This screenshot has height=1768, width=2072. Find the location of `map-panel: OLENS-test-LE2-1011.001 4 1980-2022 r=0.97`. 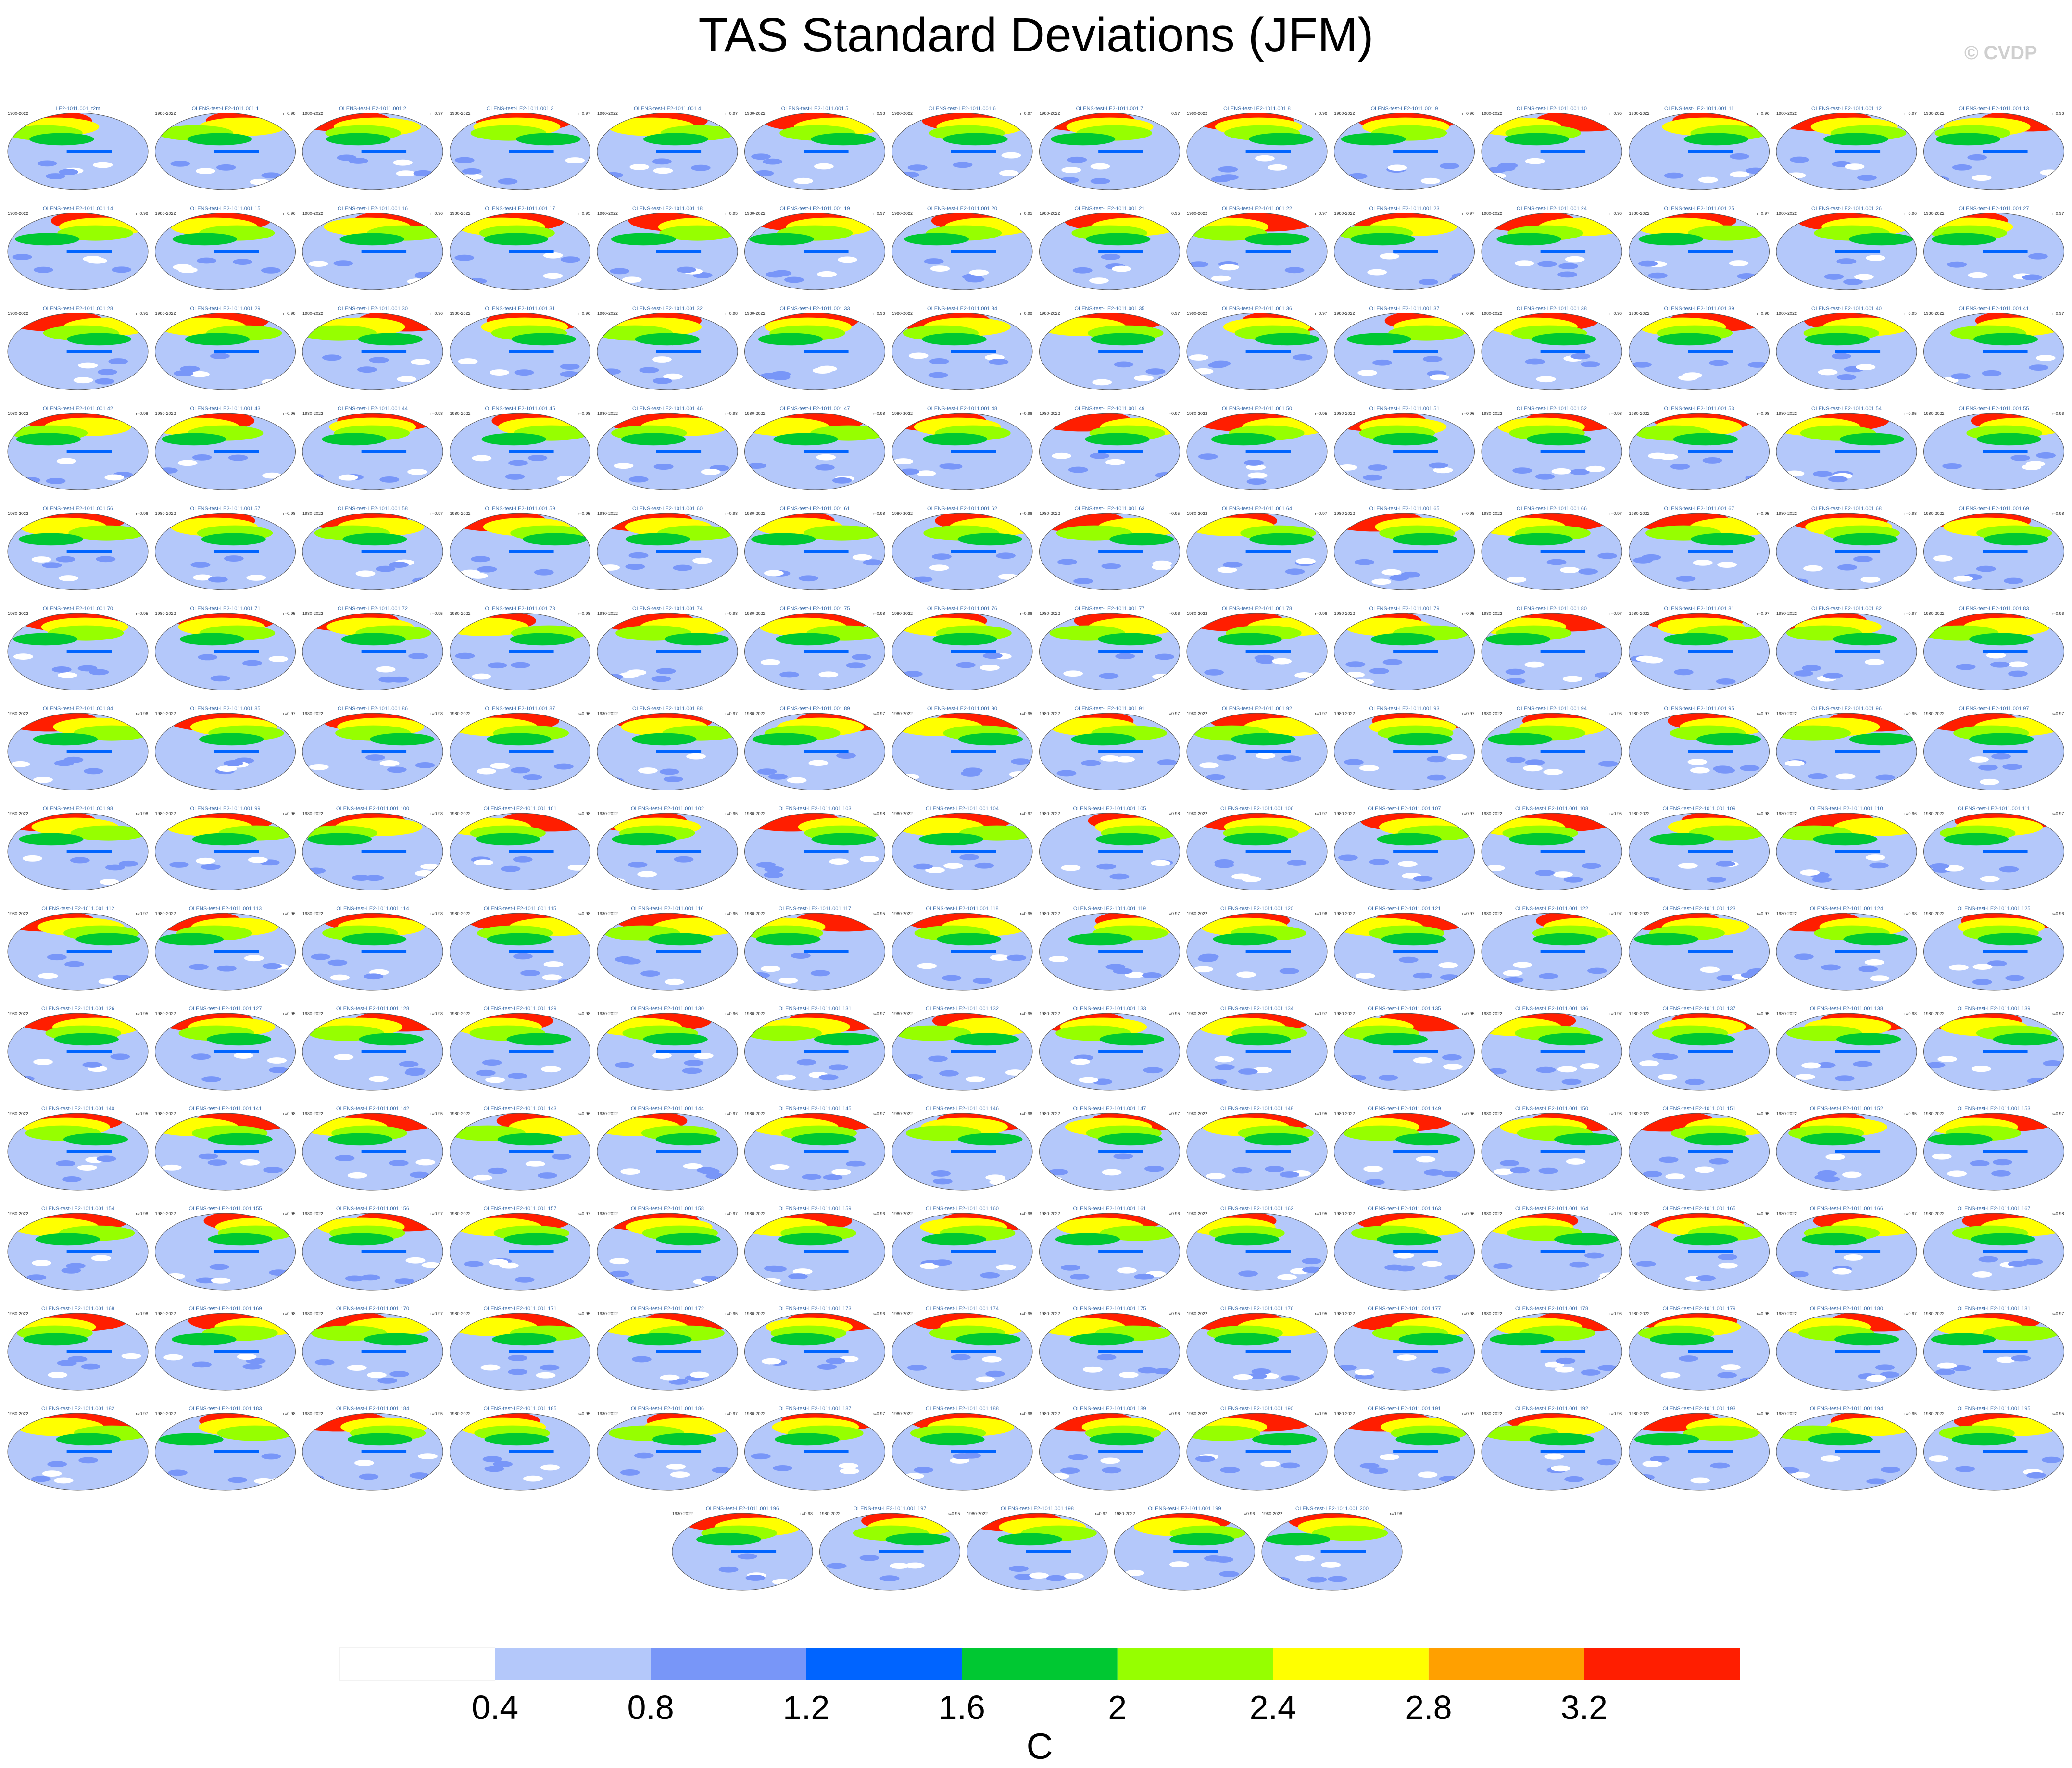

map-panel: OLENS-test-LE2-1011.001 4 1980-2022 r=0.97 is located at coordinates (667, 148).